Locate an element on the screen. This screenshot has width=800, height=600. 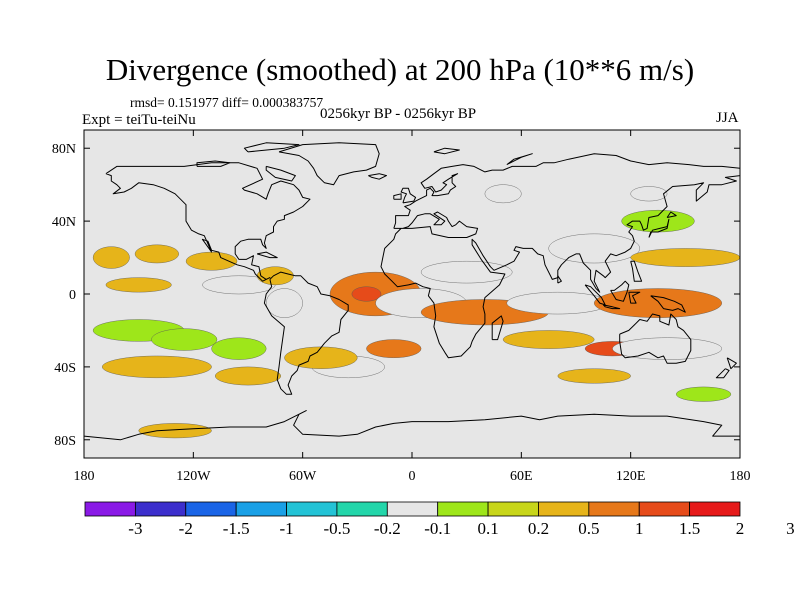
field-indian-div is located at coordinates (548, 339).